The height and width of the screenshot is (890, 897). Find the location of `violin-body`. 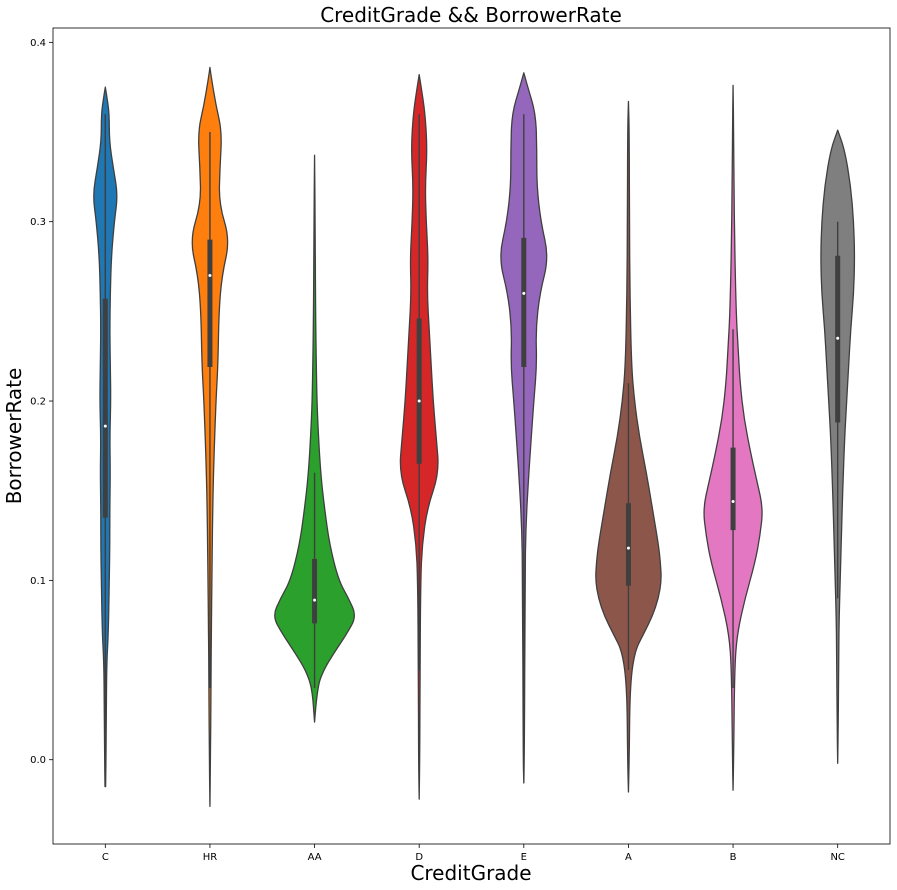

violin-body is located at coordinates (314, 438).